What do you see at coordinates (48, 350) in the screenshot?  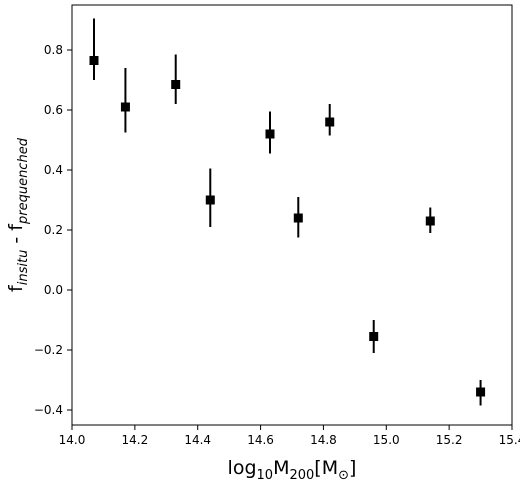 I see `y-tick-label: −0.2` at bounding box center [48, 350].